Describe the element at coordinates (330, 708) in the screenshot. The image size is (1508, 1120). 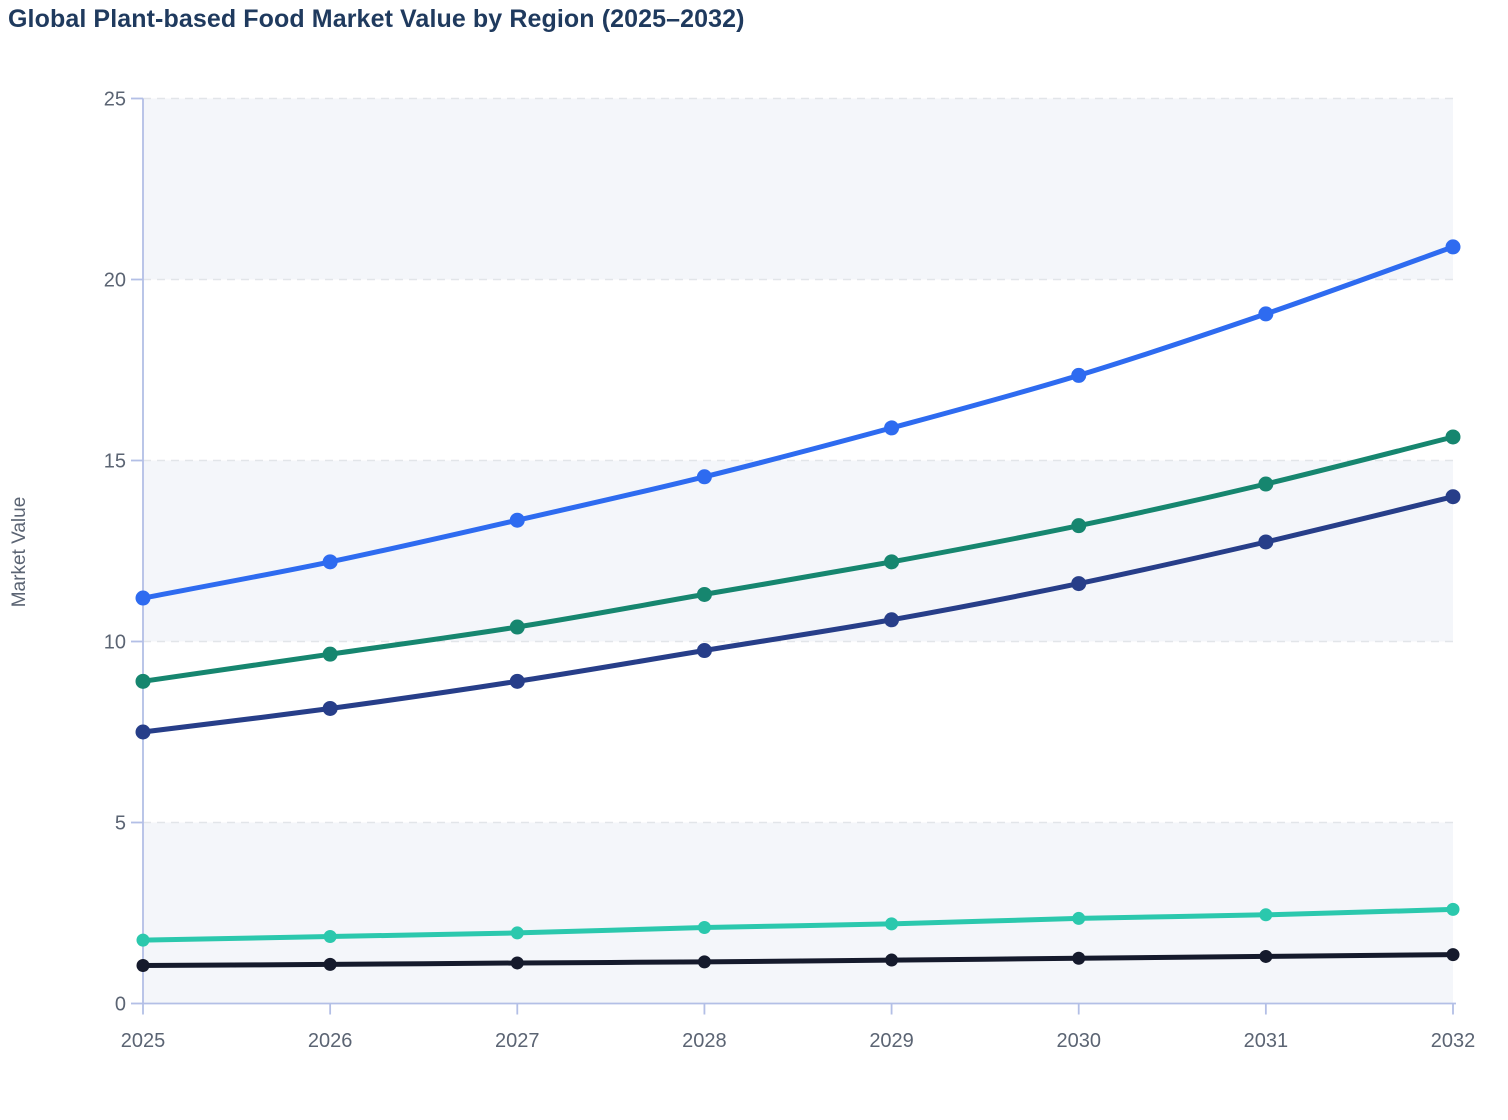
I see `data-point-navy-line-2026` at that location.